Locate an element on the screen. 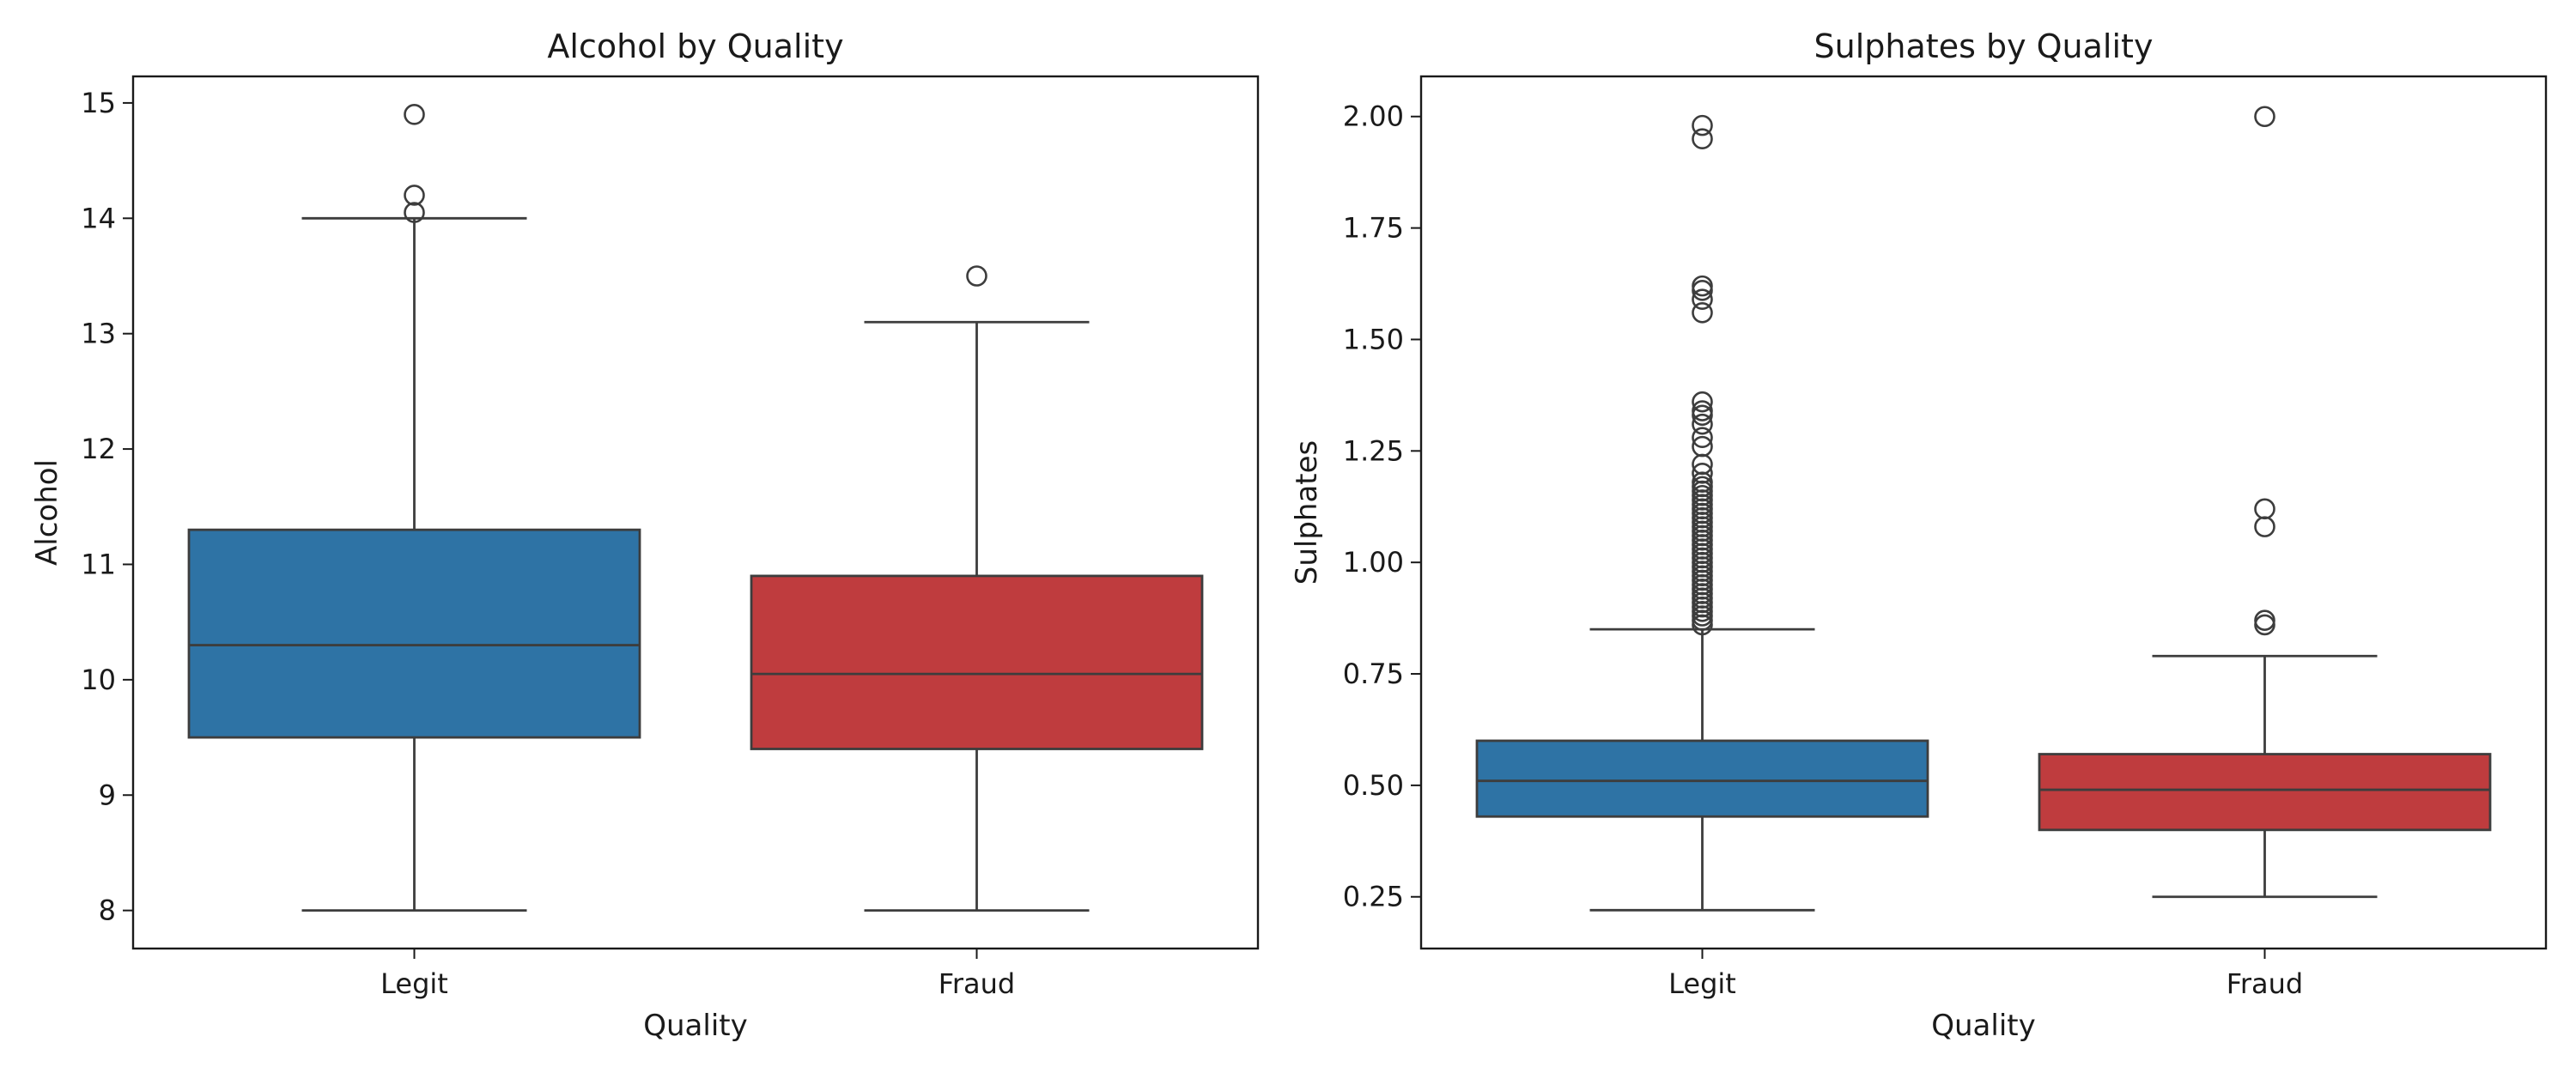 The height and width of the screenshot is (1073, 2576). chart-title: Sulphates by Quality is located at coordinates (1984, 46).